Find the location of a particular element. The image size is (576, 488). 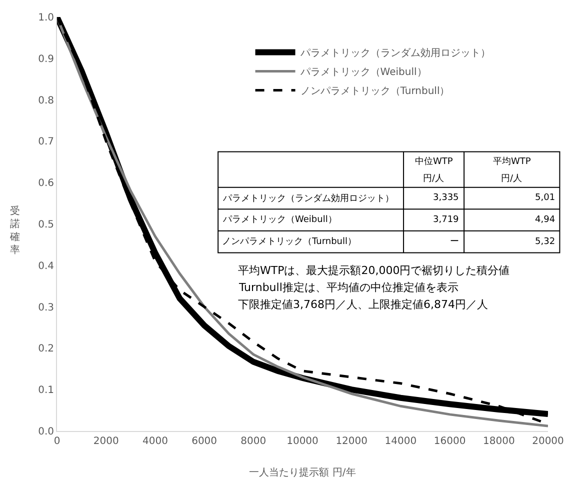

y-axis-title: 受諾確率 is located at coordinates (14, 230).